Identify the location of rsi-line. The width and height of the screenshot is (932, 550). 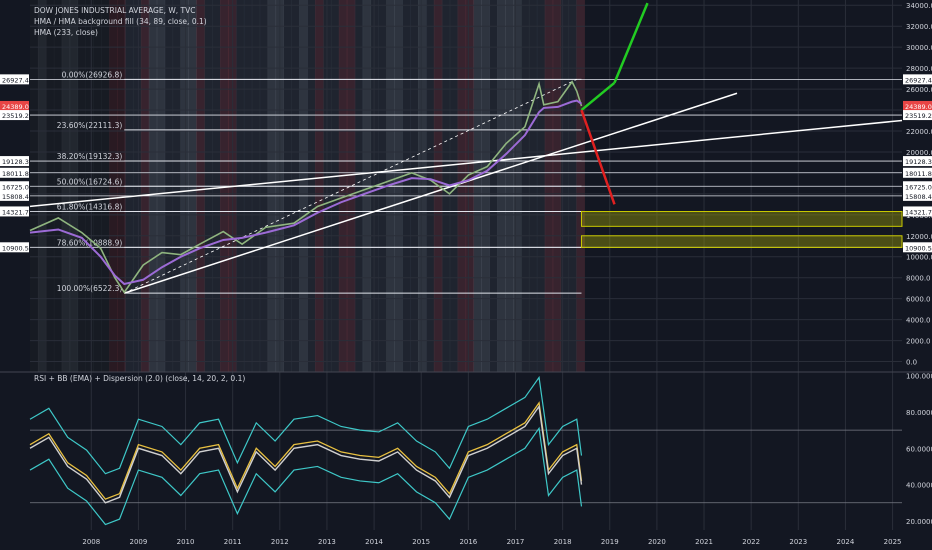
(306, 450).